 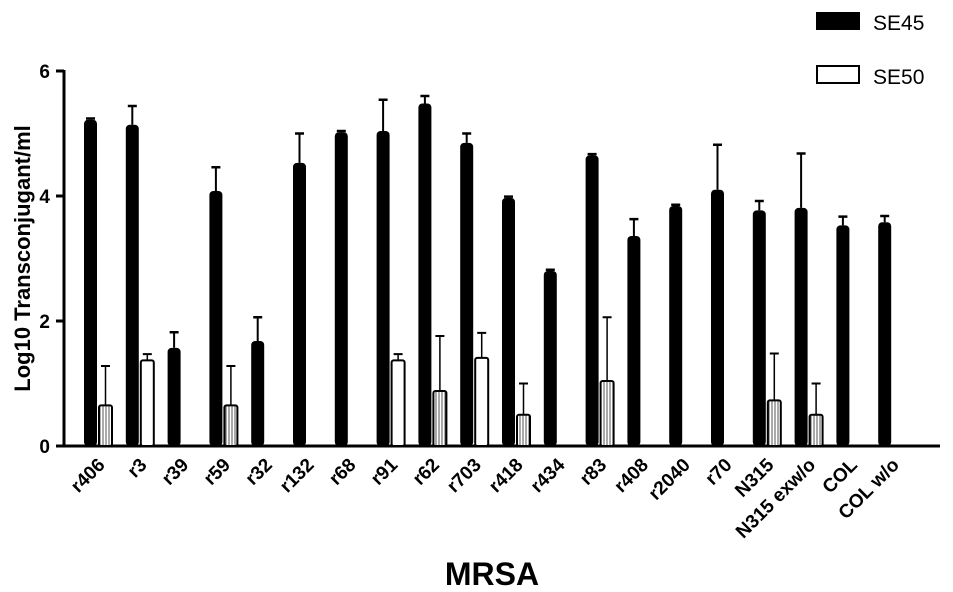 What do you see at coordinates (838, 21) in the screenshot?
I see `legend-swatch-se45` at bounding box center [838, 21].